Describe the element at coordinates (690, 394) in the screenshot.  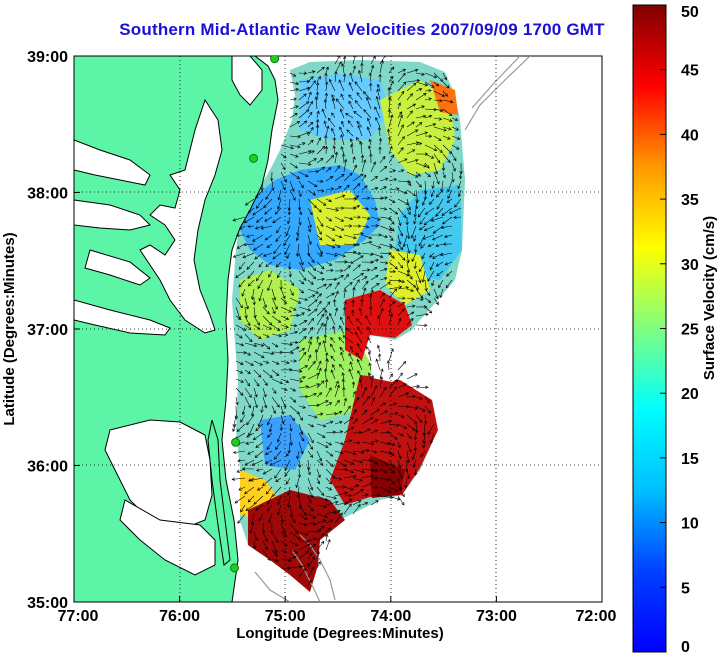
I see `colorbar-tick-label: 20` at that location.